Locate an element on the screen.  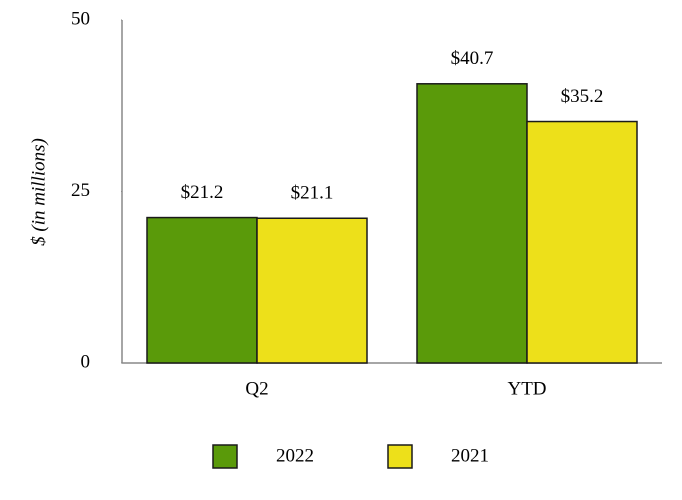
y-tick-label: 50 is located at coordinates (80, 18).